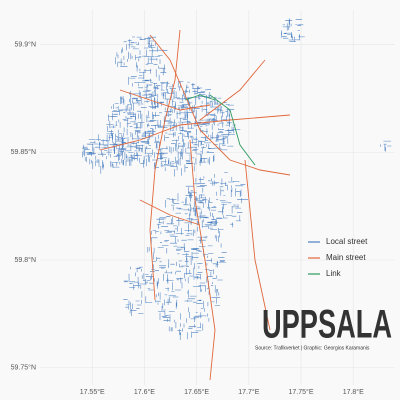 The image size is (400, 400). Describe the element at coordinates (334, 273) in the screenshot. I see `legend-label: Link` at that location.